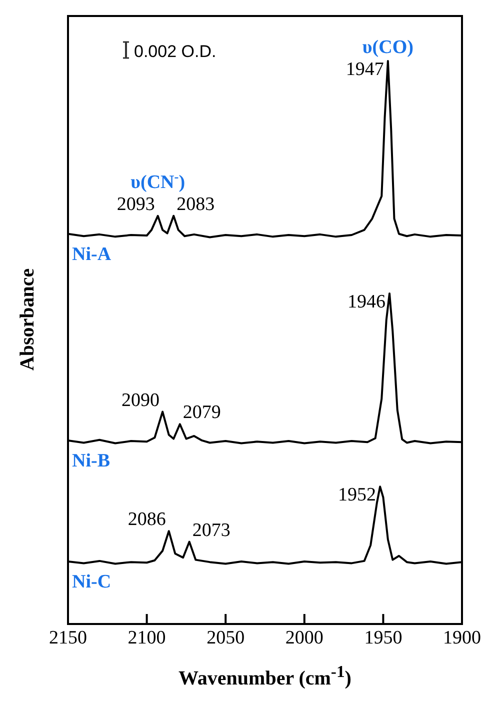 The height and width of the screenshot is (716, 503). I want to click on annotation: 1947, so click(365, 69).